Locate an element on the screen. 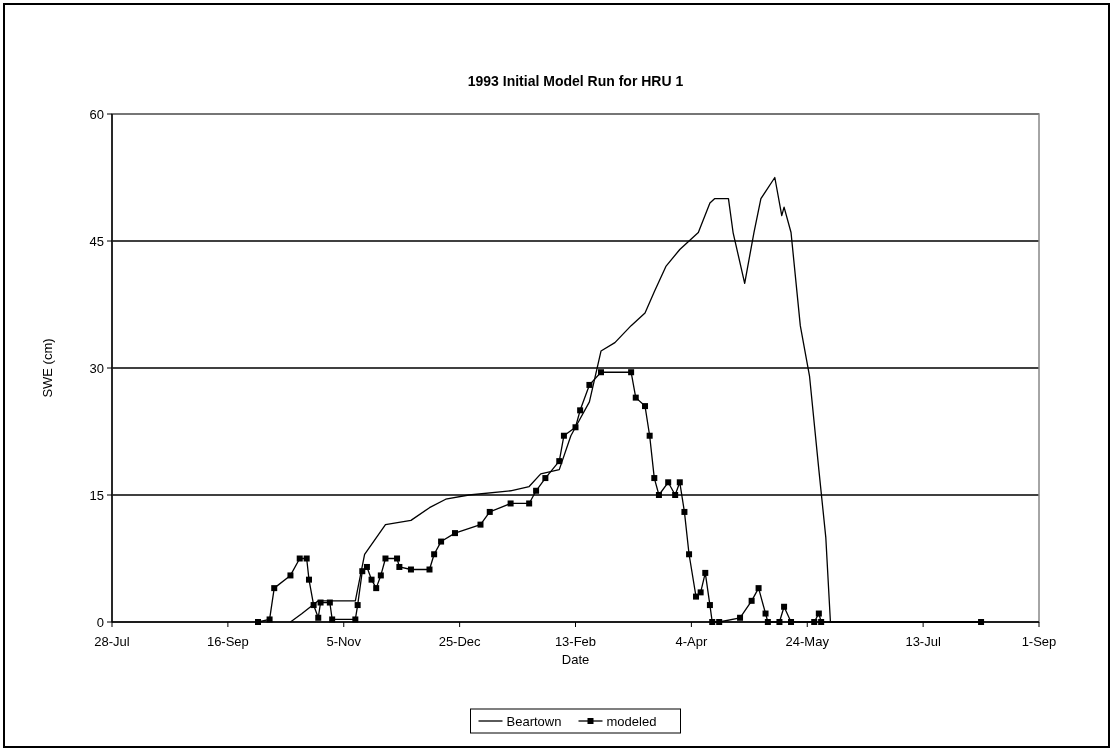  x-tick-label: 4-Apr is located at coordinates (691, 641).